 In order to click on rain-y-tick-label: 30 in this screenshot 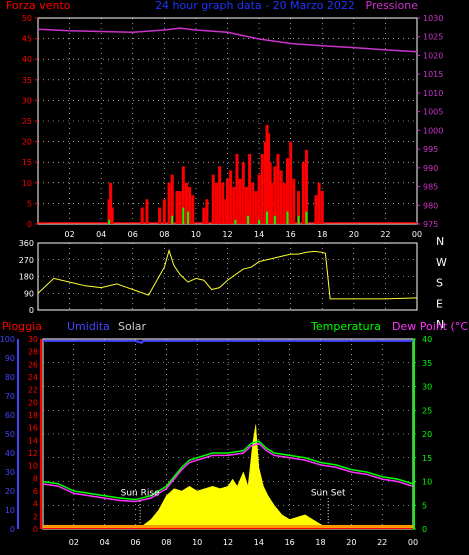, I will do `click(33, 339)`.